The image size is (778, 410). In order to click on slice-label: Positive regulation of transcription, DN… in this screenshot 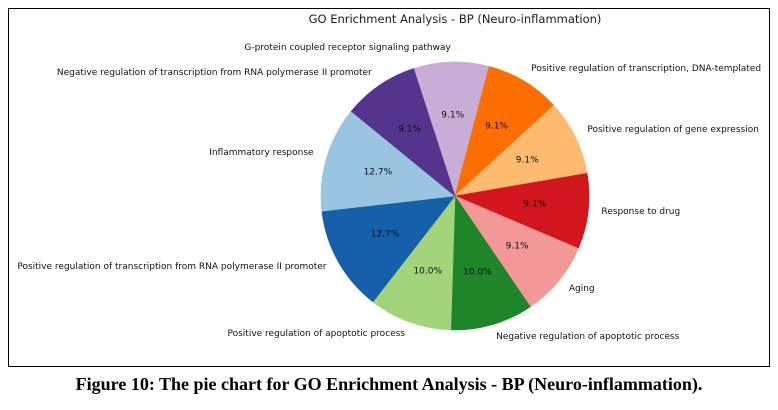, I will do `click(646, 68)`.